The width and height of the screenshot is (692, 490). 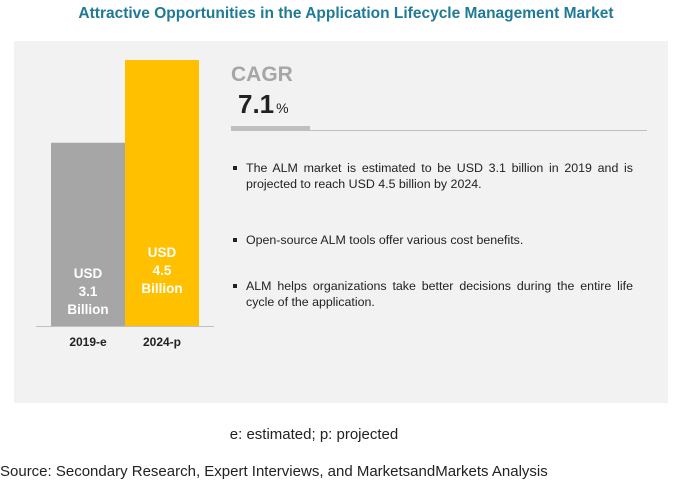 What do you see at coordinates (88, 342) in the screenshot?
I see `x-tick-label: 2019-e` at bounding box center [88, 342].